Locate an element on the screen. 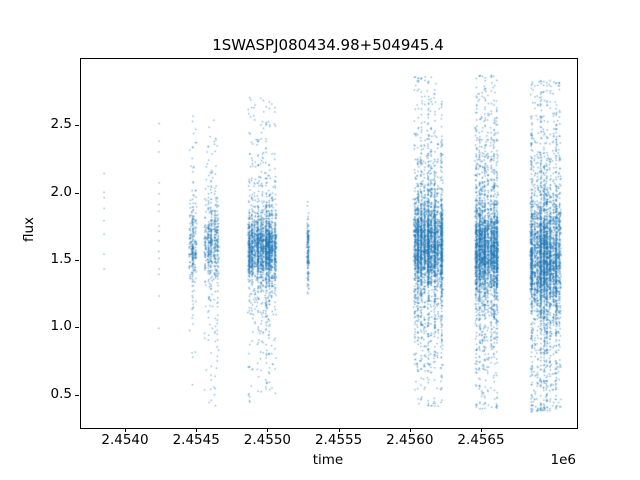 Image resolution: width=640 pixels, height=480 pixels. x-axis-label: time is located at coordinates (328, 460).